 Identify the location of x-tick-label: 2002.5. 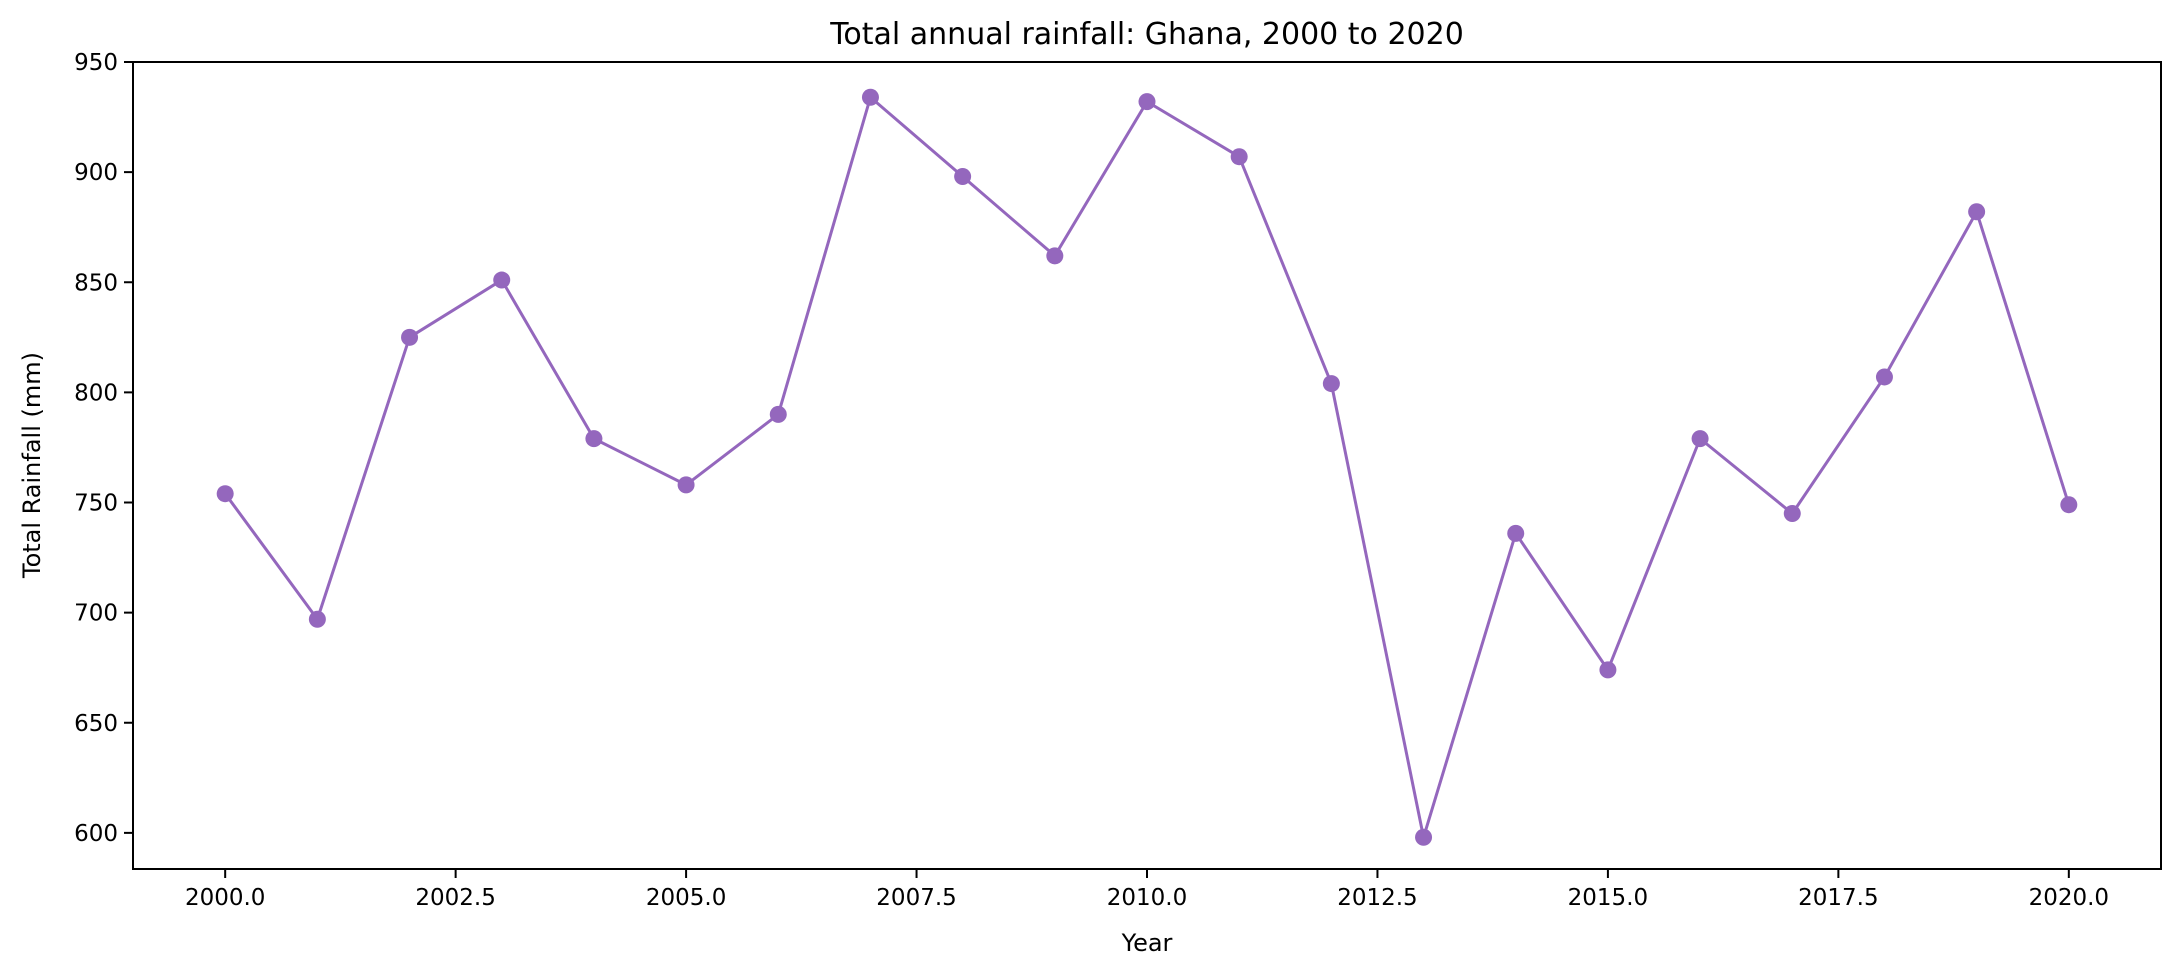
(455, 898).